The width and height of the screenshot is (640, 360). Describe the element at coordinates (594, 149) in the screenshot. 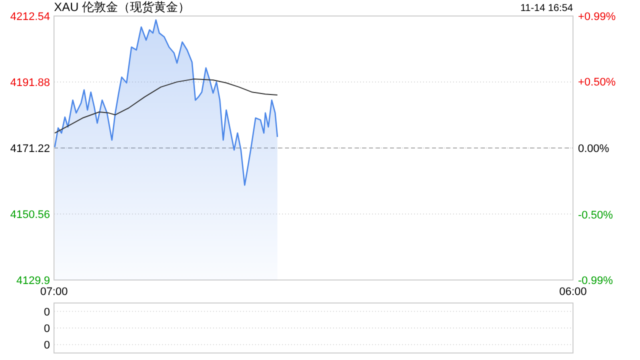

I see `y2-tick-label: 0.00%` at that location.